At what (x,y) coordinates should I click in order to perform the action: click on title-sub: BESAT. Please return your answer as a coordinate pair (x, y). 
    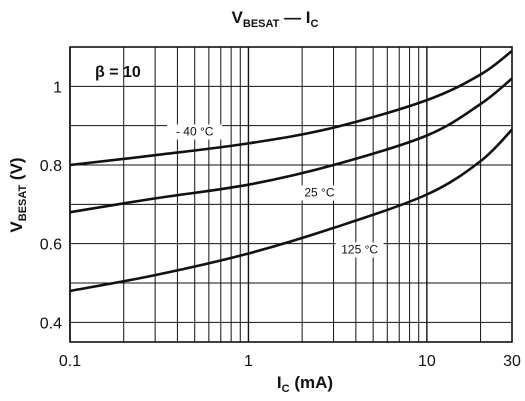
    Looking at the image, I should click on (261, 24).